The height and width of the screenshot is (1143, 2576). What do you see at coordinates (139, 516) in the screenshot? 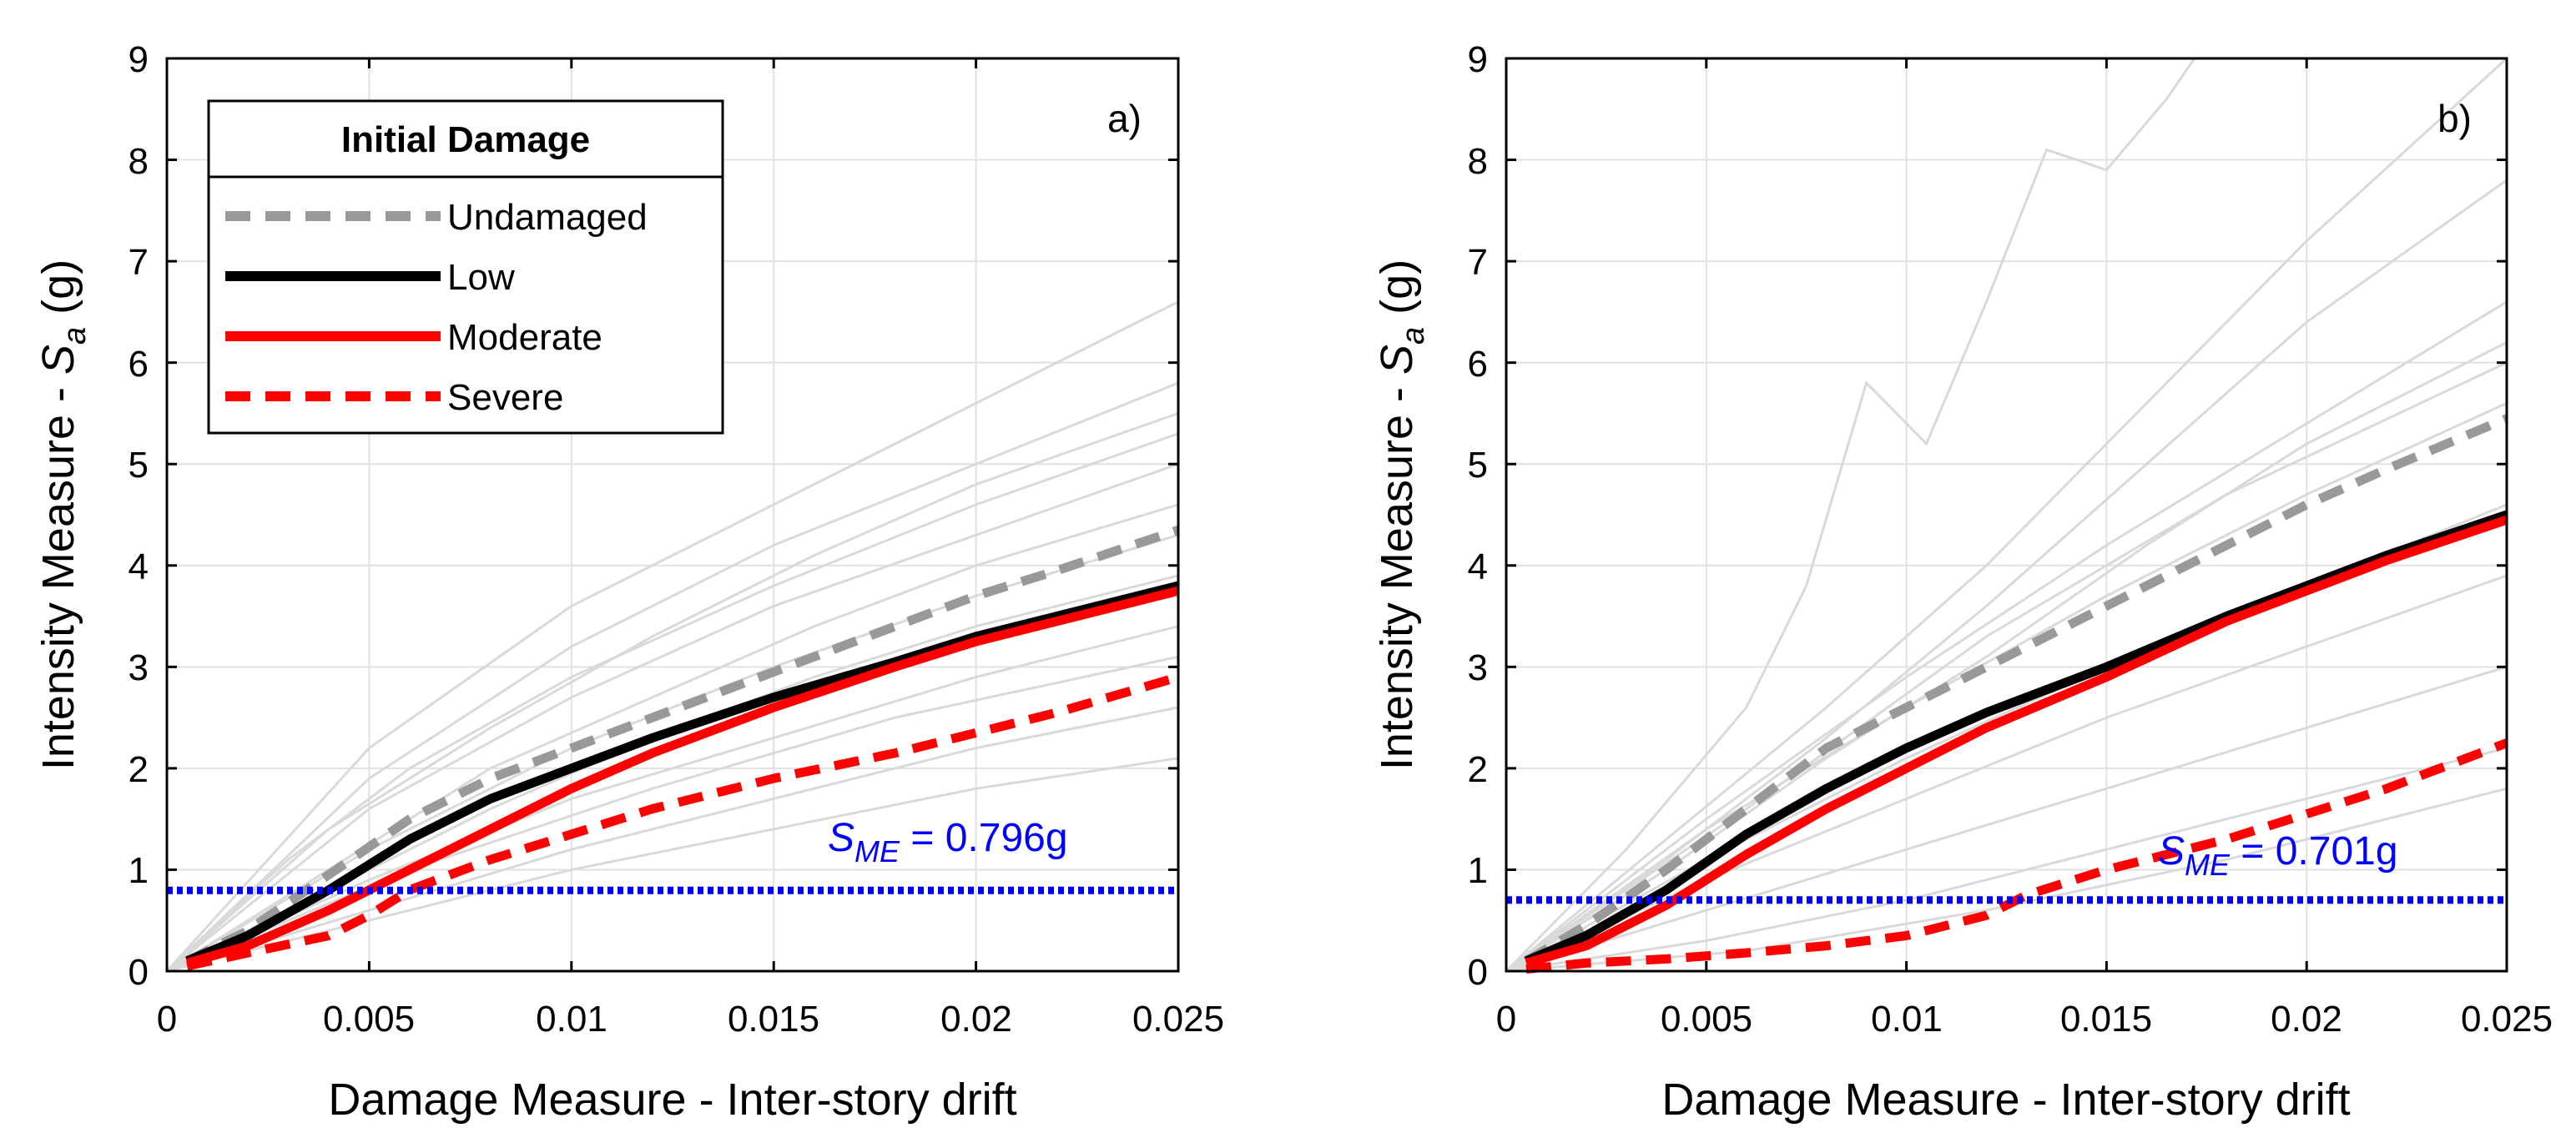
I see `panel-a-y-tick-labels: 0 1 2 3 4 5 6 7 8 9` at bounding box center [139, 516].